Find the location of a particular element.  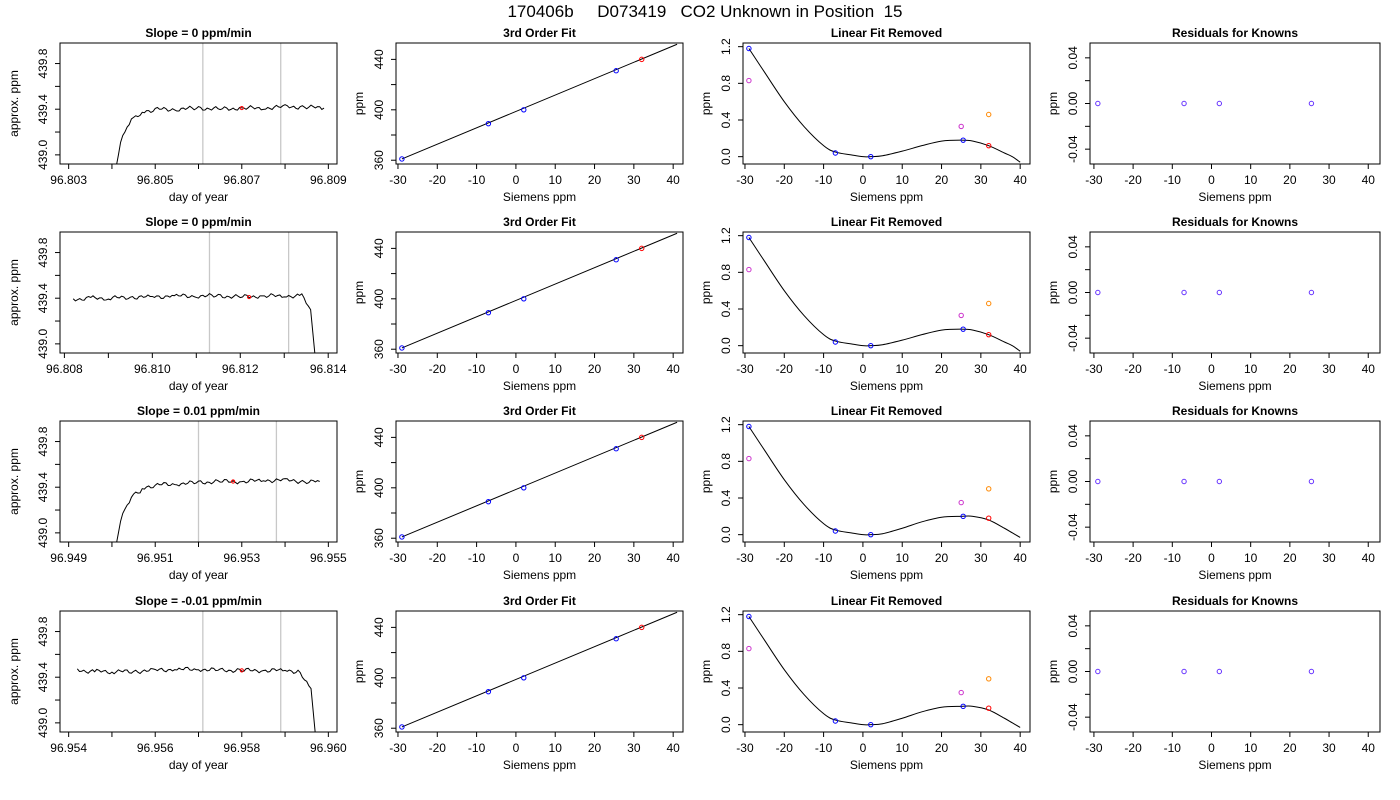

panel-title: Slope = 0.01 ppm/min is located at coordinates (198, 411).